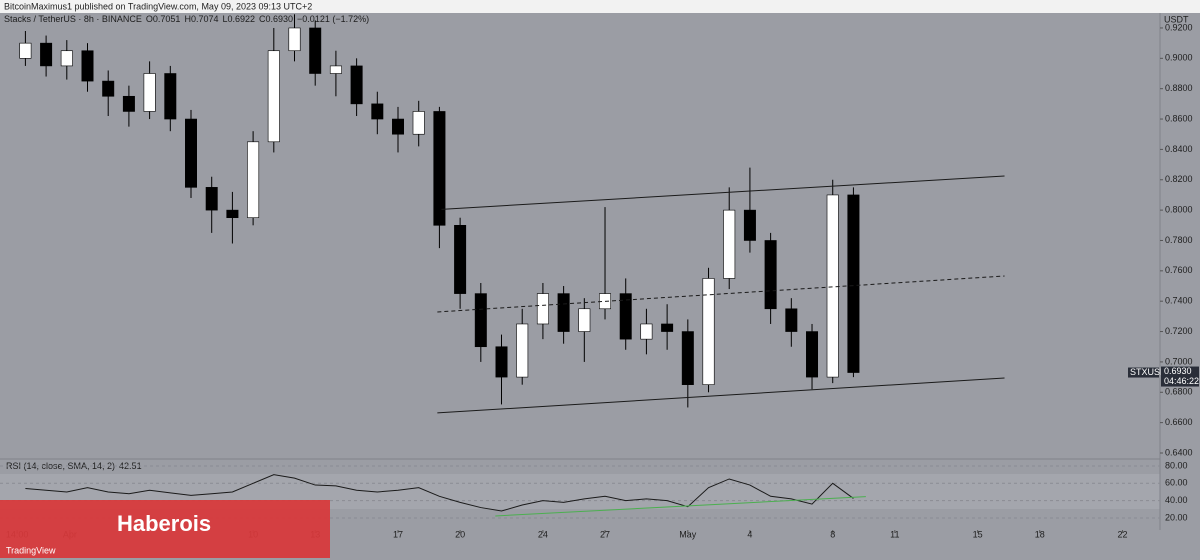 The width and height of the screenshot is (1200, 560). Describe the element at coordinates (1179, 209) in the screenshot. I see `y-tick-label: 0.8000` at that location.